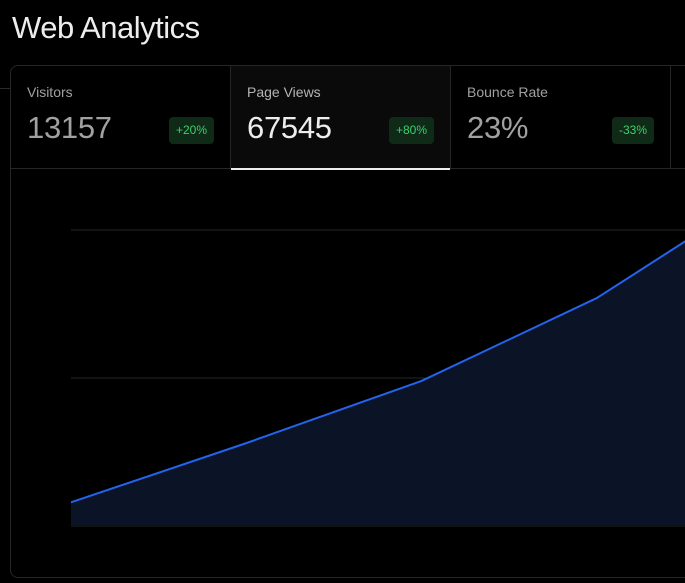  Describe the element at coordinates (289, 127) in the screenshot. I see `metric-value: 67545` at that location.